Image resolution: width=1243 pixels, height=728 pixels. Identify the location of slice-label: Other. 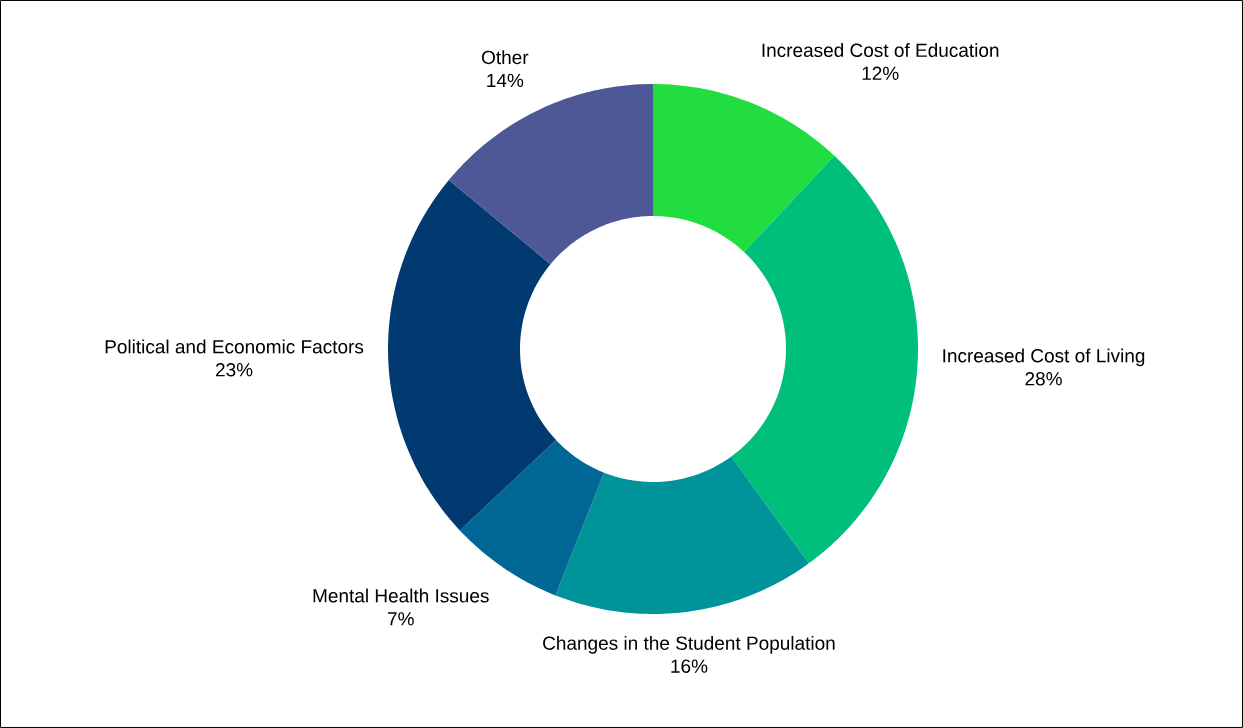
(505, 57).